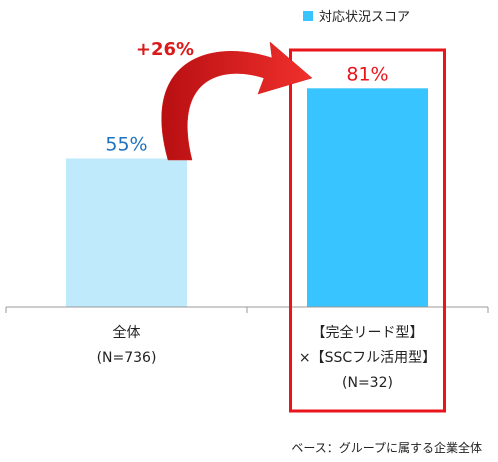 The height and width of the screenshot is (462, 498). Describe the element at coordinates (368, 332) in the screenshot. I see `x-tick-label-line: 【完全リード型】` at that location.